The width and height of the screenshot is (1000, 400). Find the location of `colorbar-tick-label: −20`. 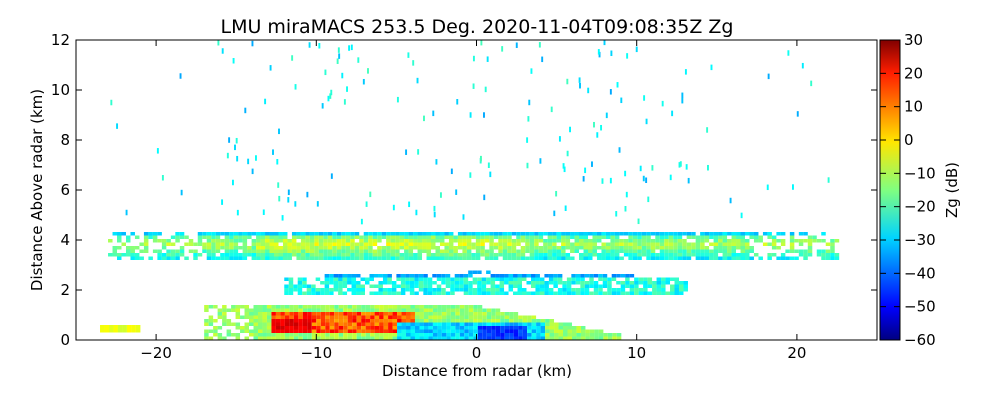

colorbar-tick-label: −20 is located at coordinates (920, 207).